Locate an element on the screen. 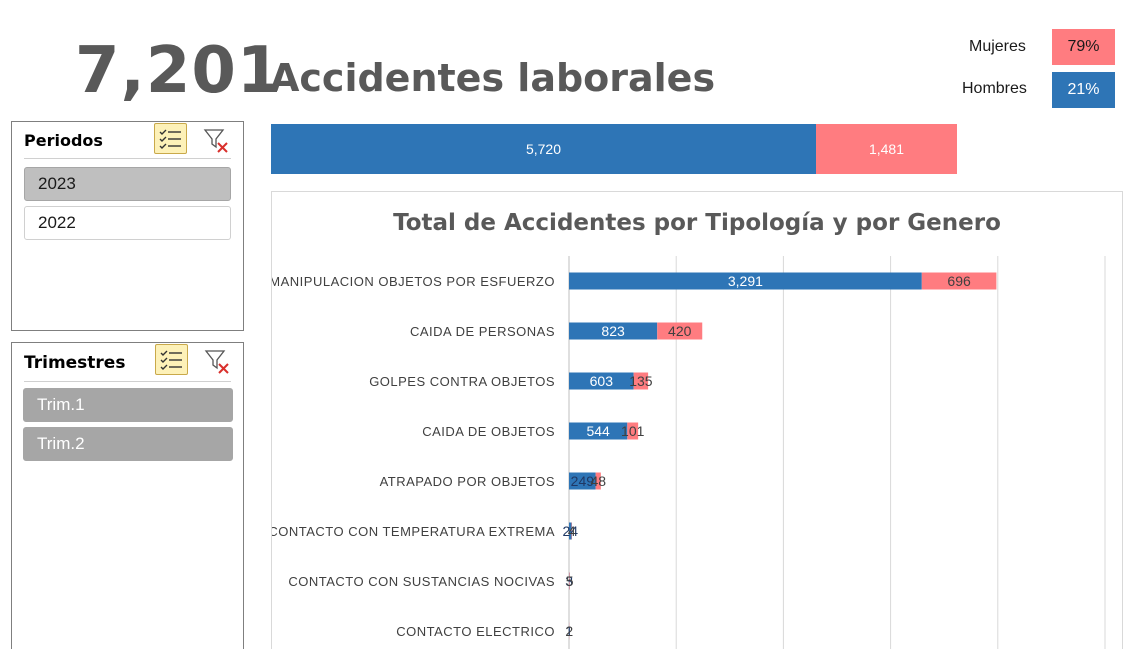 The width and height of the screenshot is (1144, 649). slicer-item-trim2: Trim.2 is located at coordinates (128, 444).